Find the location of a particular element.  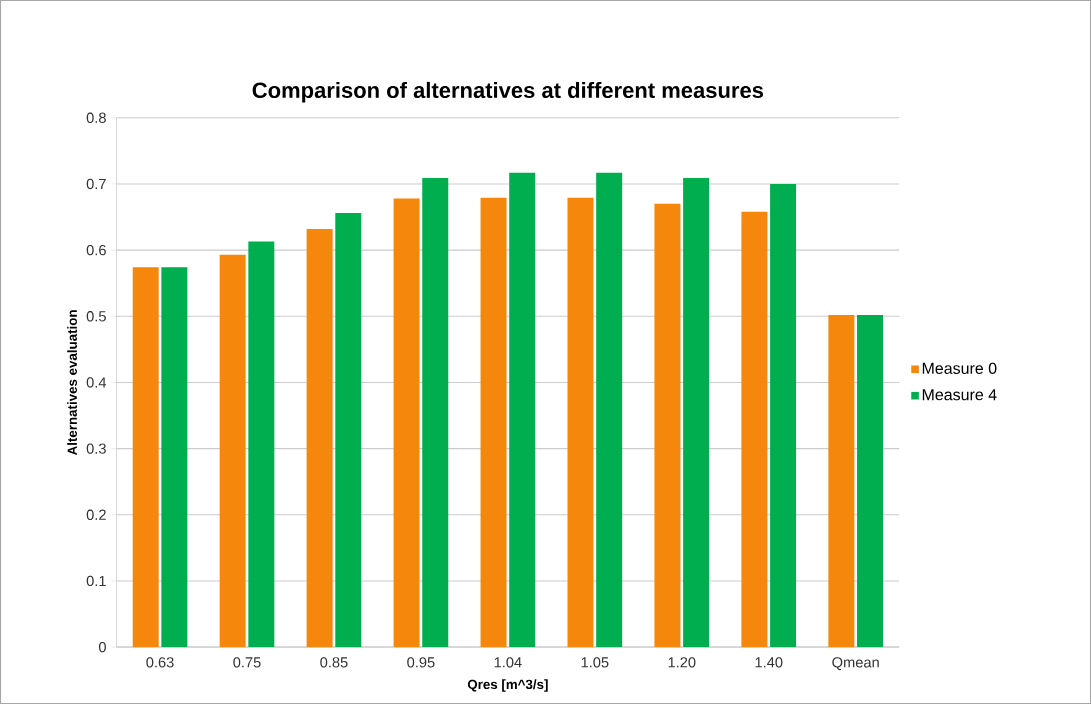

y-tick-label: 0.4 is located at coordinates (96, 382).